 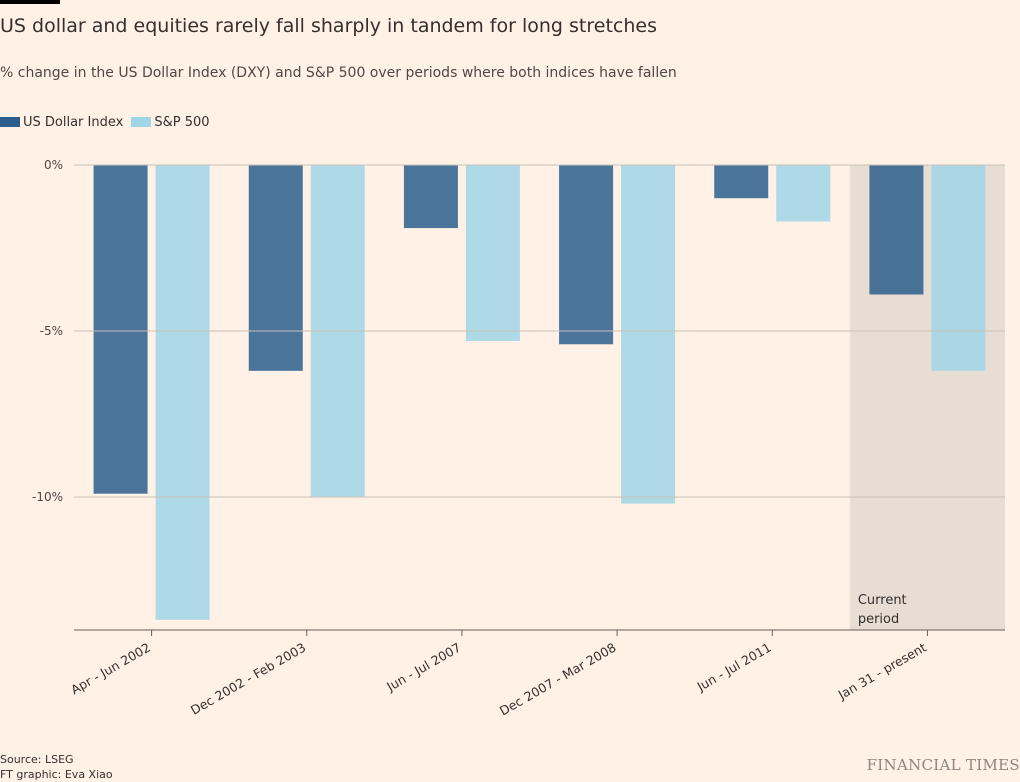 I want to click on legend-label-dollar: US Dollar Index, so click(x=73, y=122).